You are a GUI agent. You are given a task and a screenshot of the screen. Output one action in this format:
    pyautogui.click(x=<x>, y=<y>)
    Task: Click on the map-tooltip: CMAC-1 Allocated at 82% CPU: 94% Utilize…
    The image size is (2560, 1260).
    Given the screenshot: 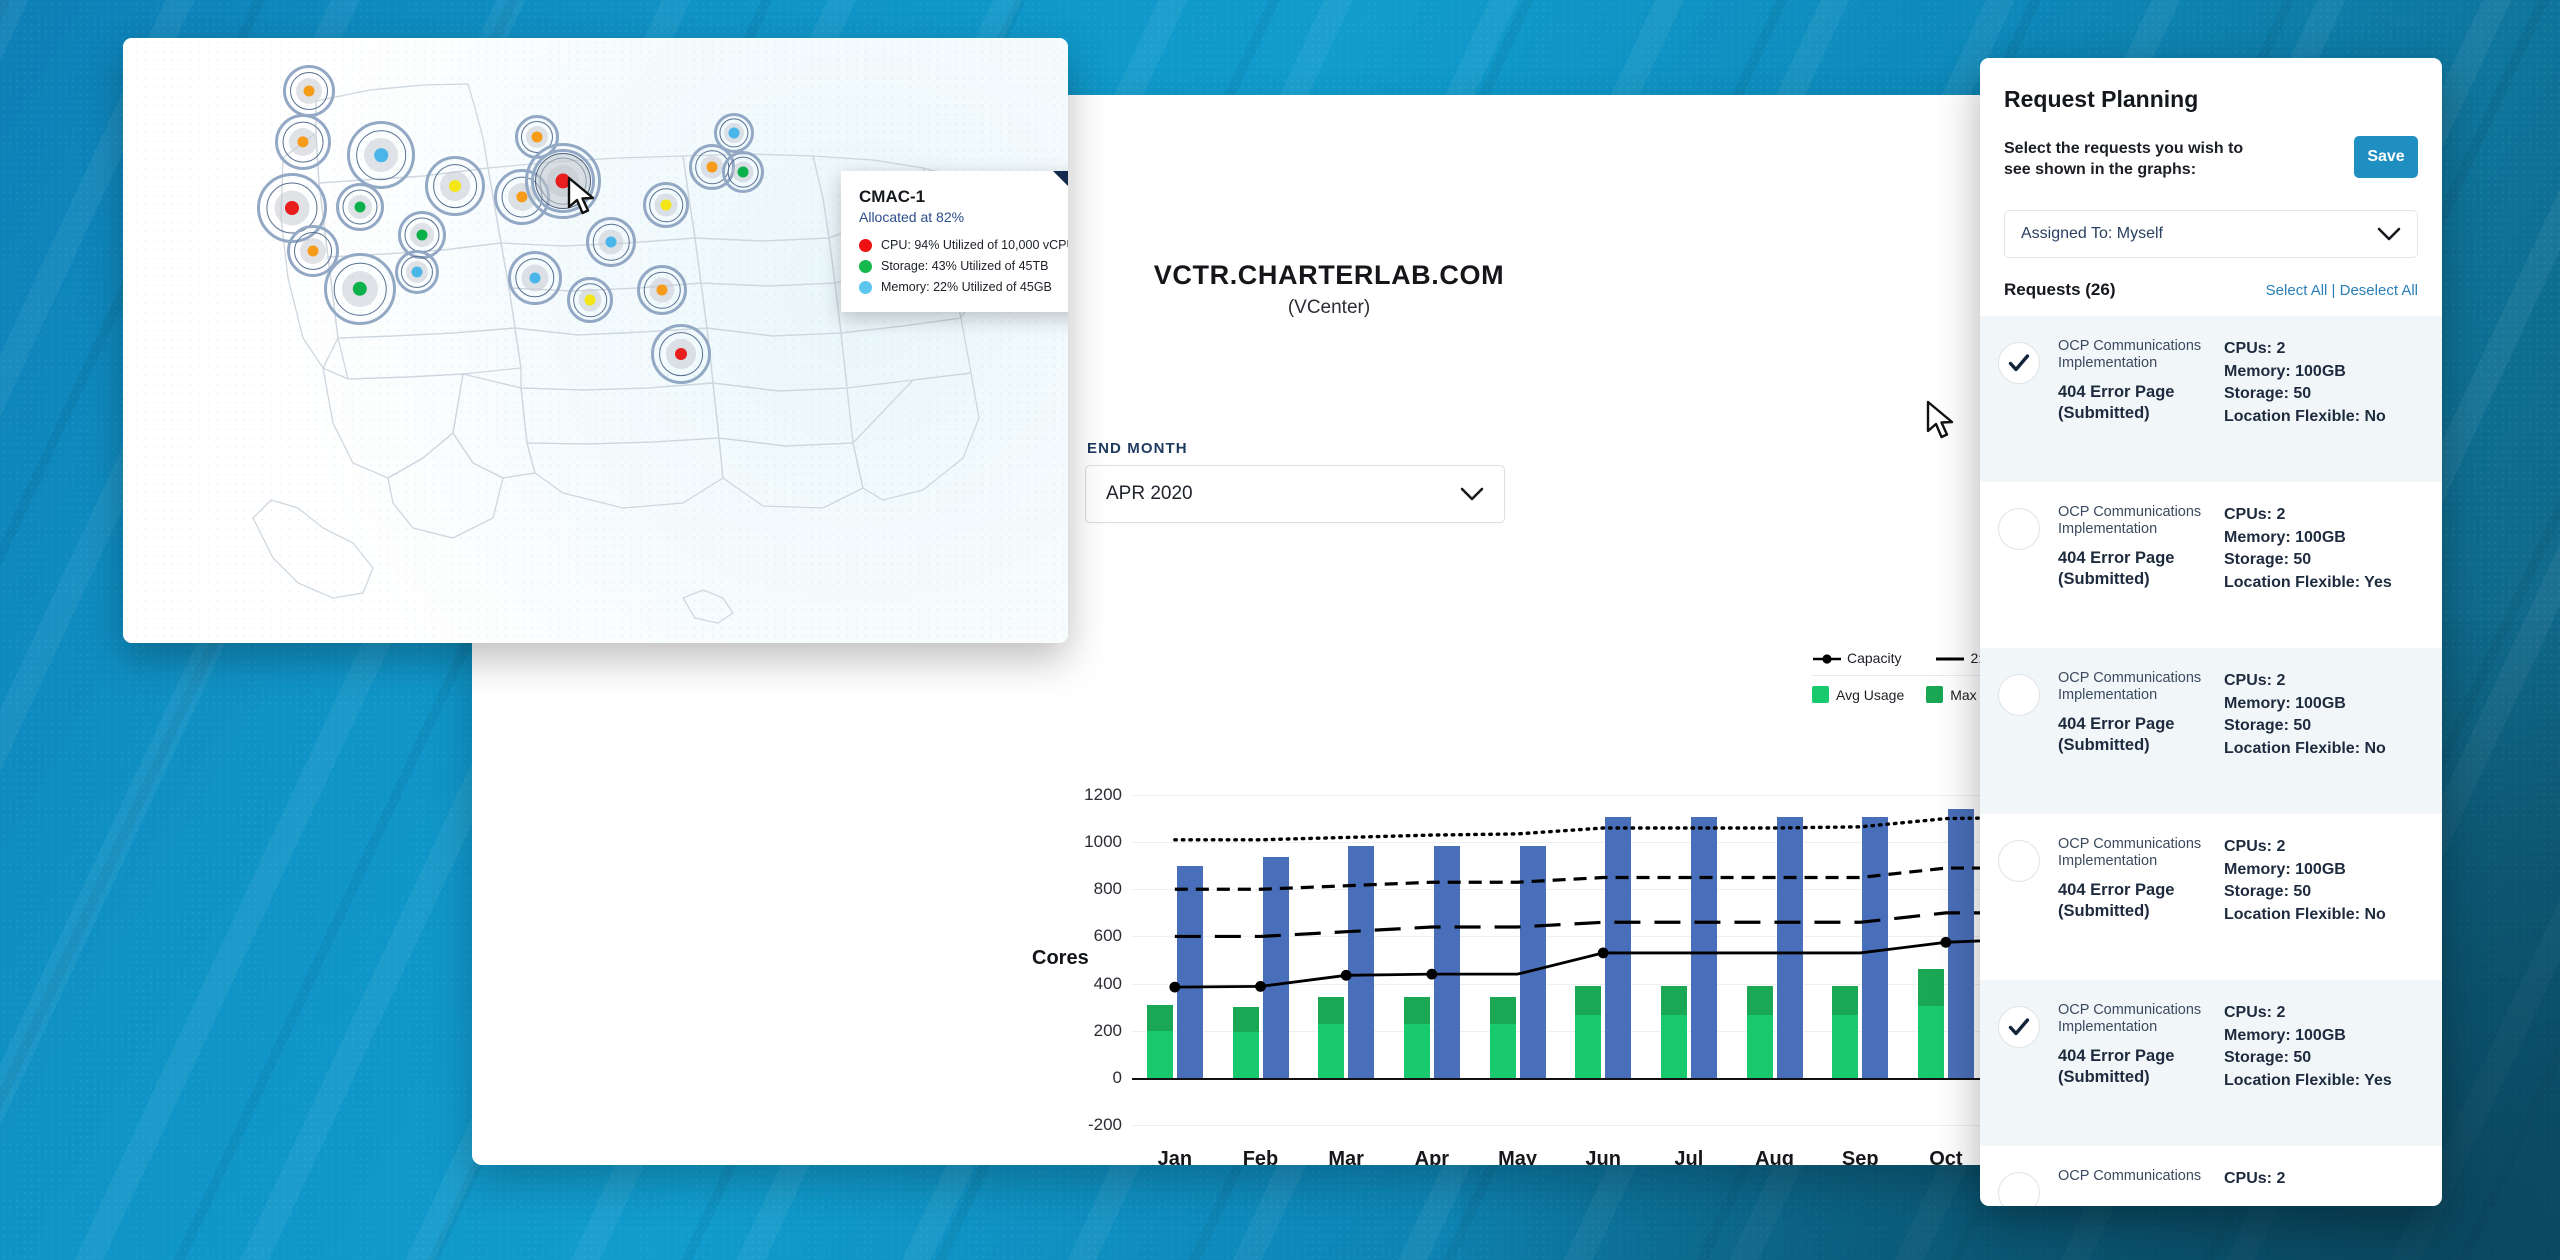 What is the action you would take?
    pyautogui.click(x=954, y=241)
    